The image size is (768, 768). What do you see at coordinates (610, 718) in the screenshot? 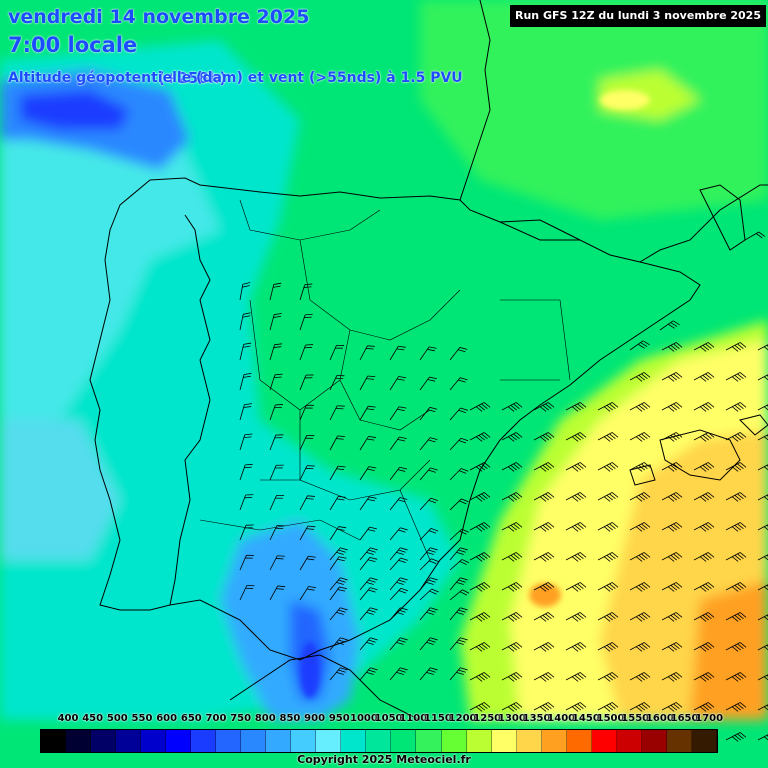
I see `legend-label: 1500` at bounding box center [610, 718].